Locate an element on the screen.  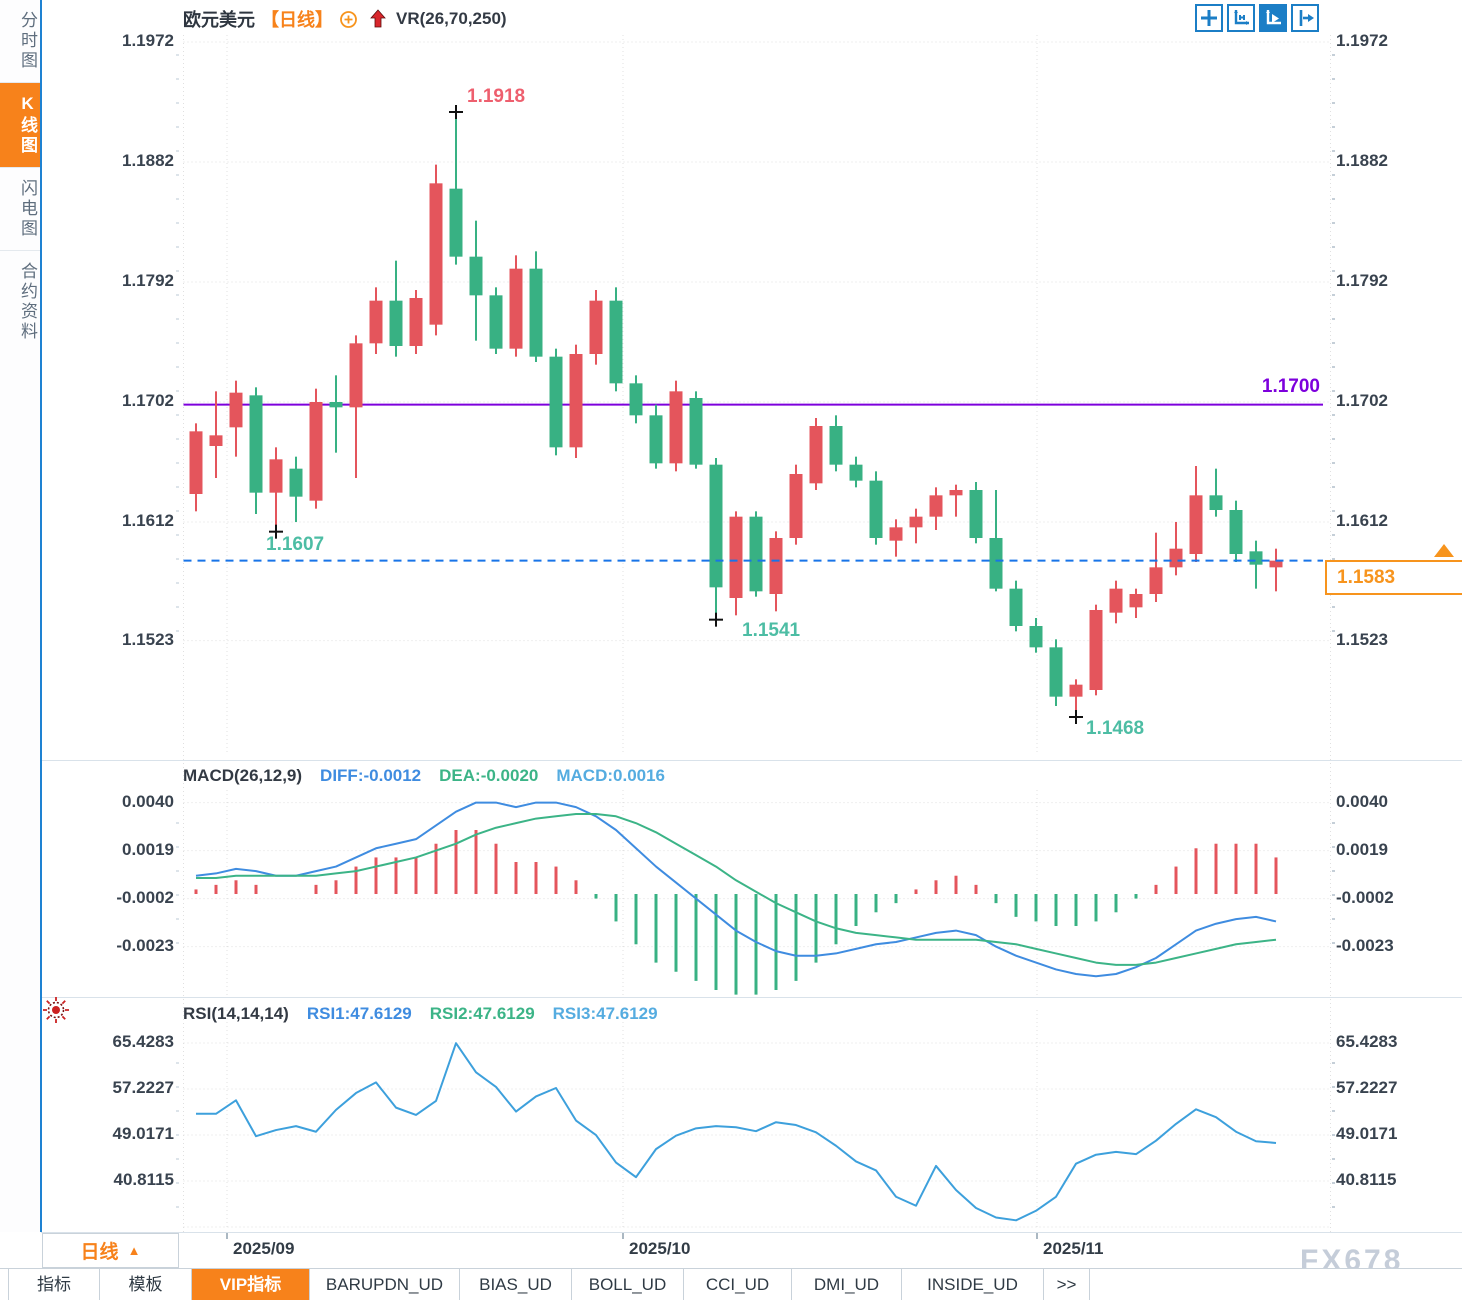
circle-plus-icon is located at coordinates (348, 19).